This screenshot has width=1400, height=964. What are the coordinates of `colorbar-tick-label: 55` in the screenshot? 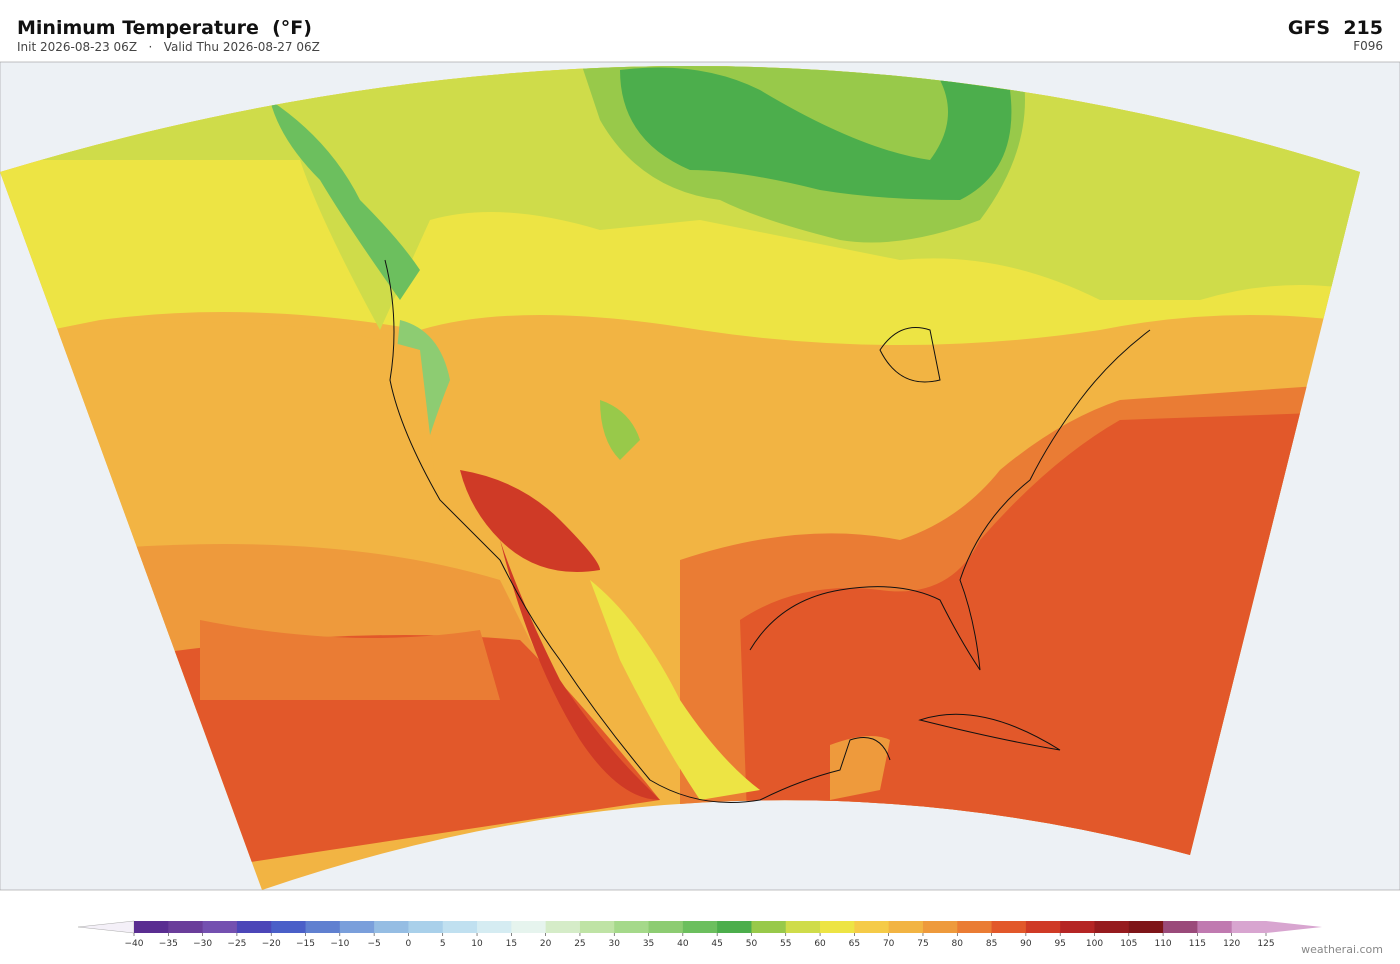 It's located at (785, 944).